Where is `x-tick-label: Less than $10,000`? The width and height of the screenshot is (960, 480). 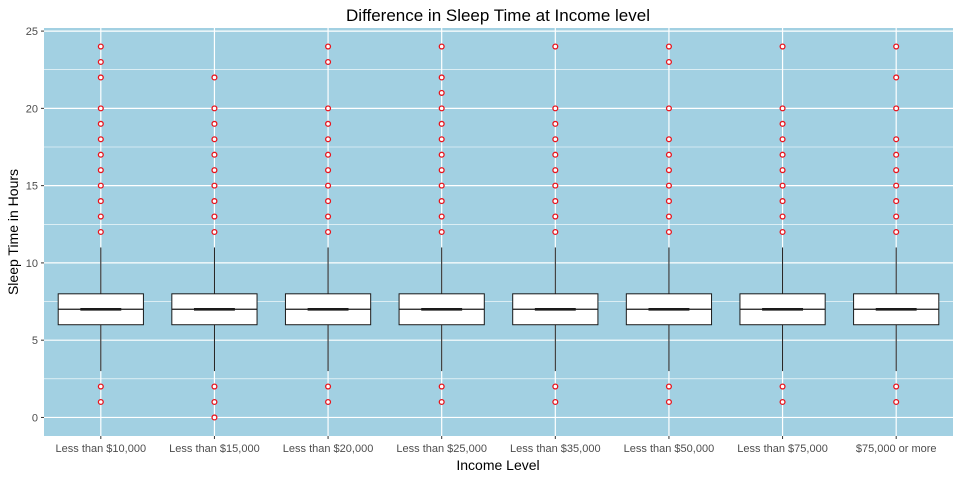
x-tick-label: Less than $10,000 is located at coordinates (101, 449).